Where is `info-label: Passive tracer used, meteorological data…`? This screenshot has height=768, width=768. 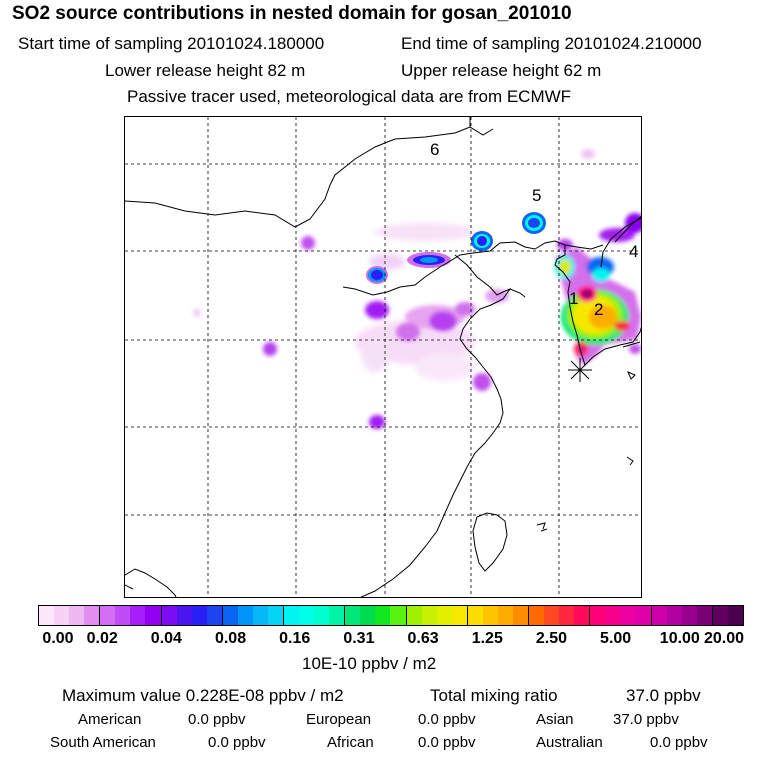
info-label: Passive tracer used, meteorological data… is located at coordinates (349, 96).